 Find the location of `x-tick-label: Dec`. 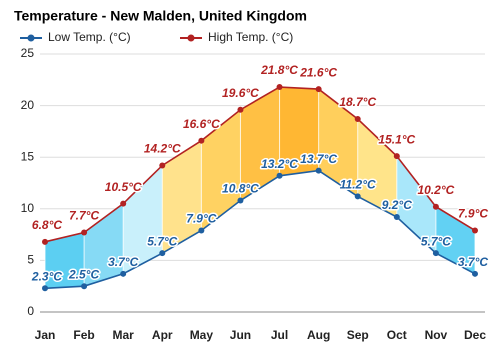

x-tick-label: Dec is located at coordinates (475, 335).